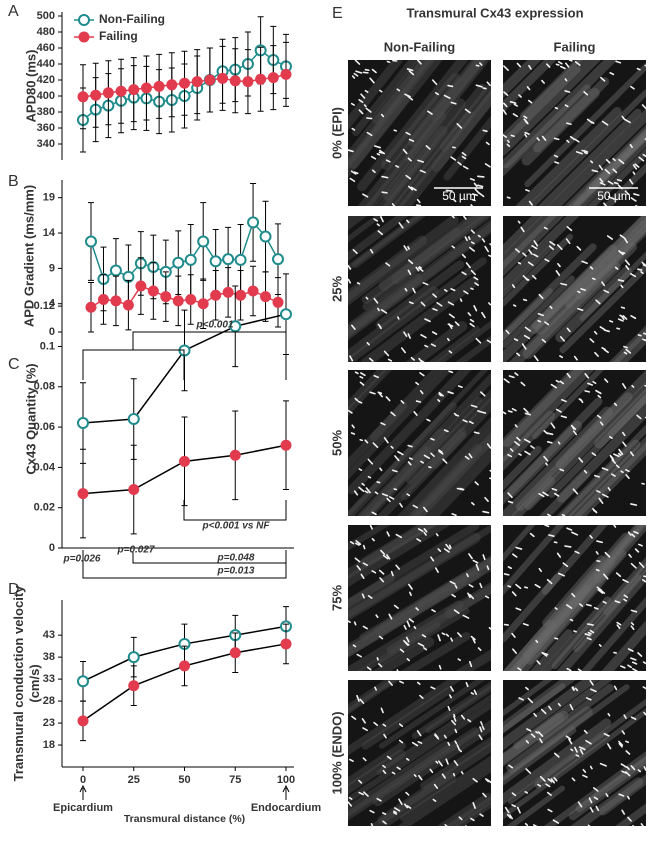 This screenshot has height=852, width=654. I want to click on arrow, so click(286, 792).